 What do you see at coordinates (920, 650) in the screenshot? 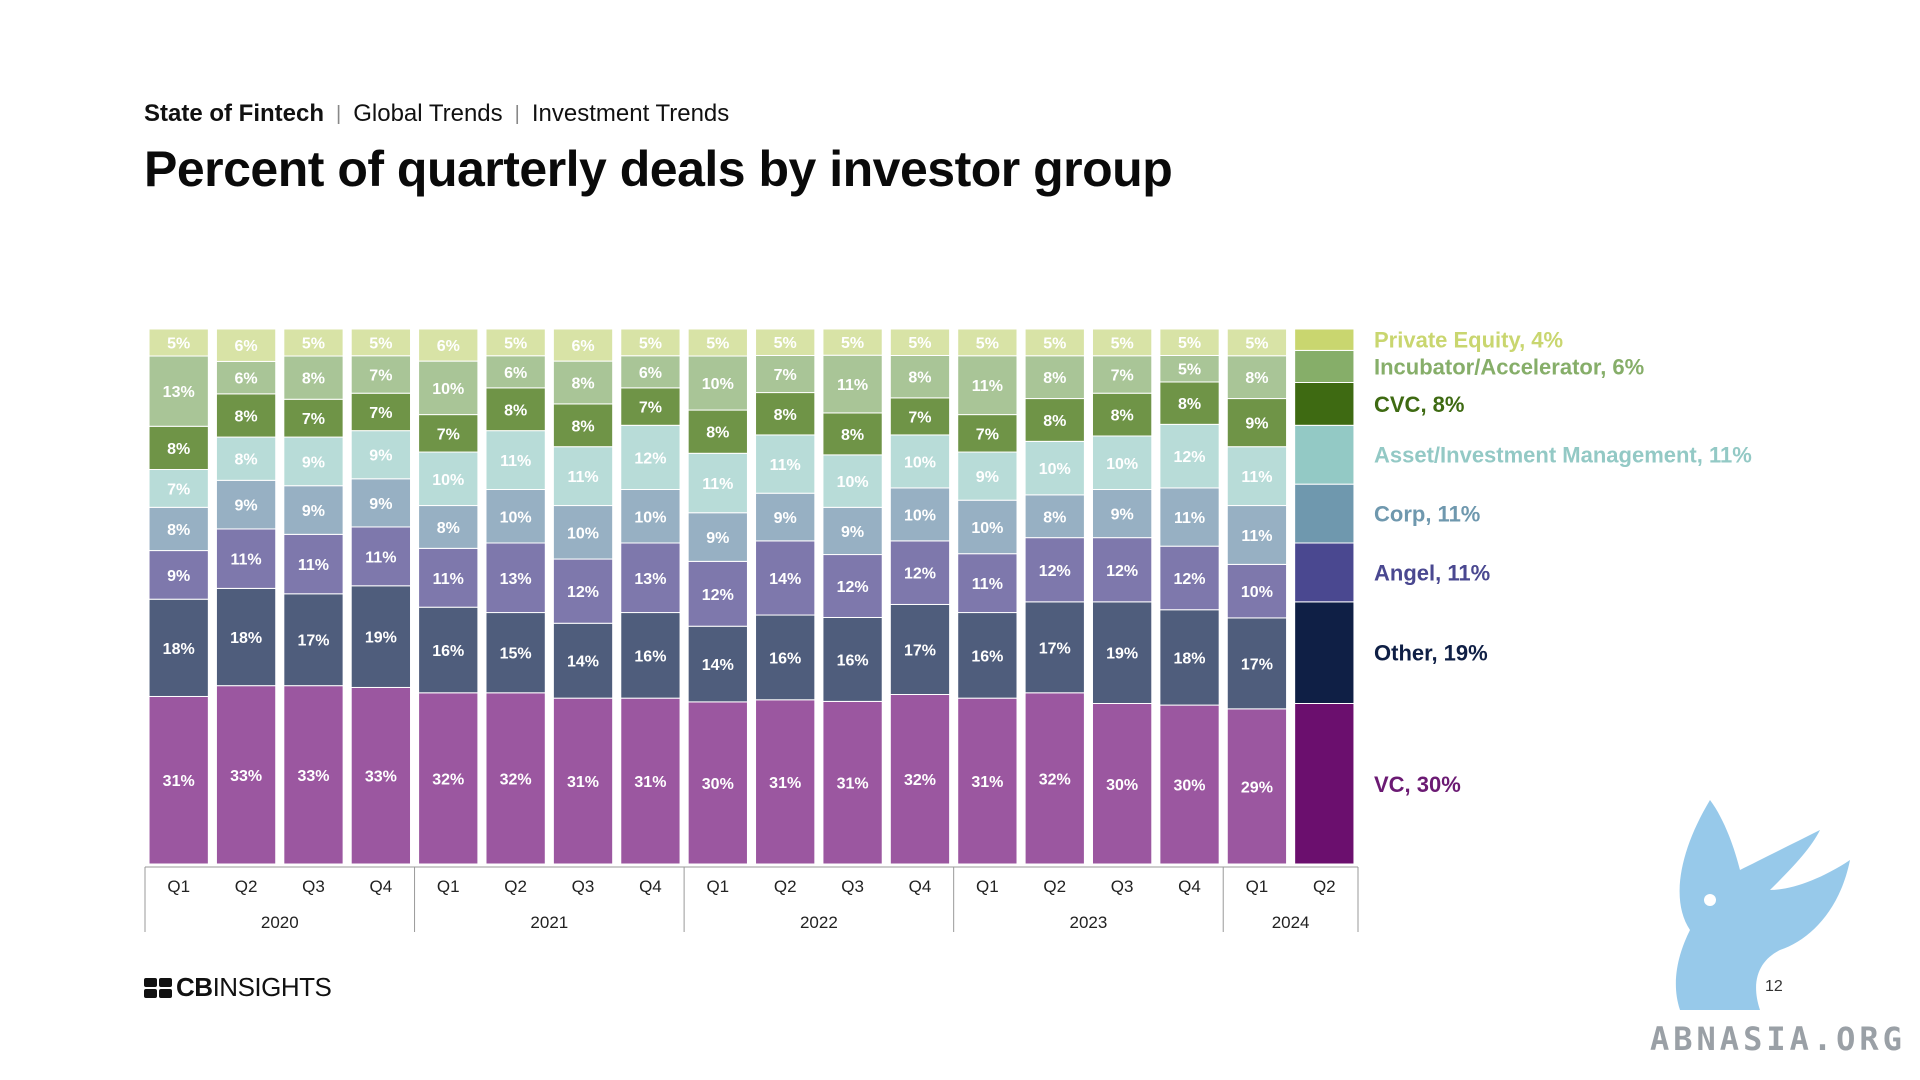
I see `data-label: 17%` at bounding box center [920, 650].